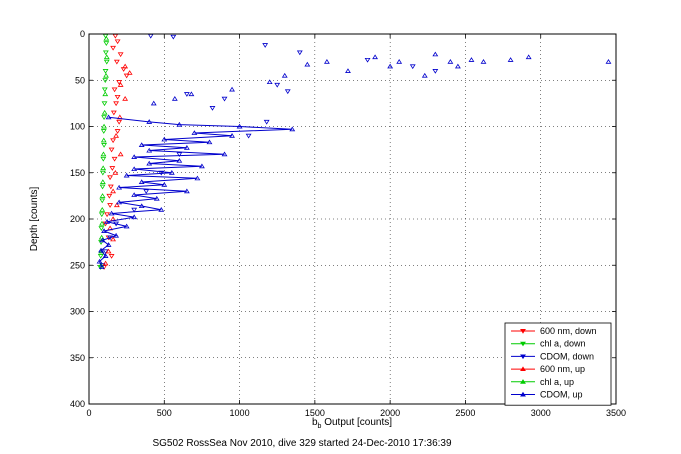 The image size is (681, 454). What do you see at coordinates (77, 312) in the screenshot?
I see `y-tick-label: 300` at bounding box center [77, 312].